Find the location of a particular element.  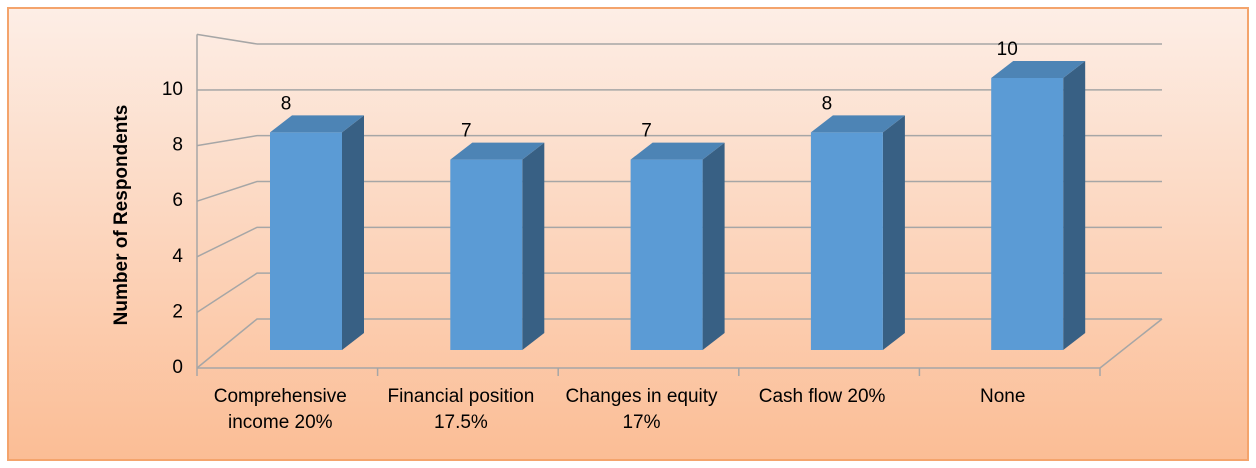

y-tick-label: 2 is located at coordinates (177, 311).